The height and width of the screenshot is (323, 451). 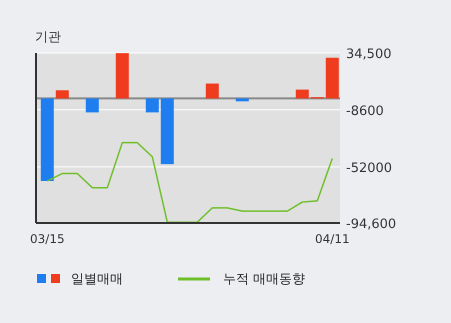 What do you see at coordinates (97, 279) in the screenshot?
I see `legend-label: 일별매매` at bounding box center [97, 279].